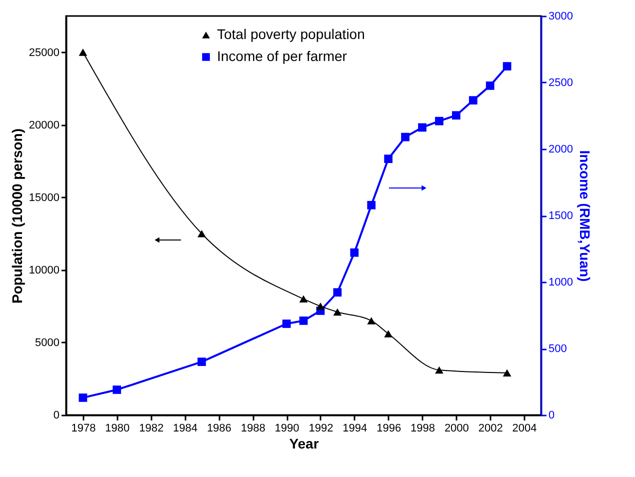  Describe the element at coordinates (47, 342) in the screenshot. I see `y-tick-label: 5000` at that location.